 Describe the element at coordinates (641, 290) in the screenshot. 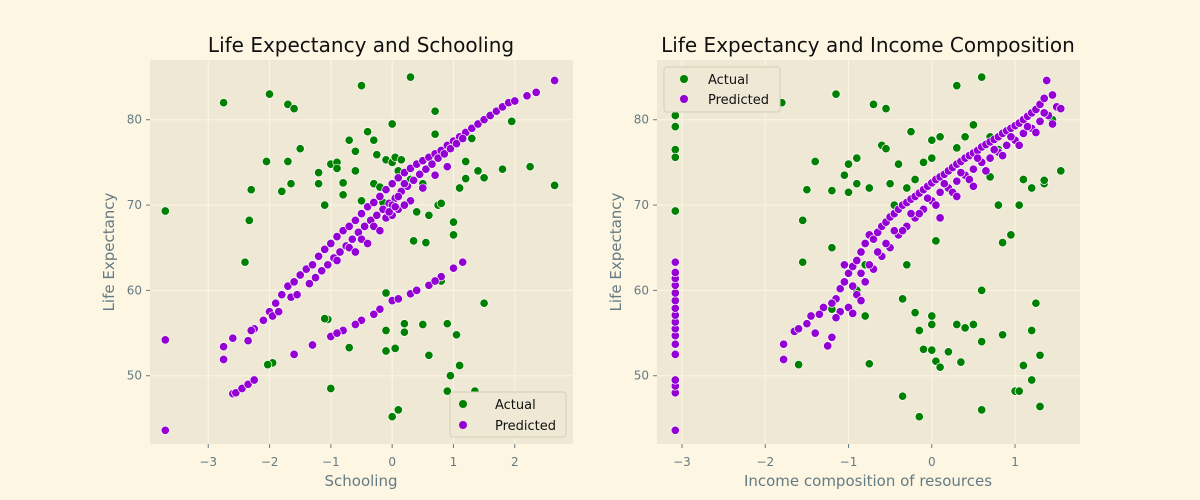

I see `y-tick-label: 60` at that location.